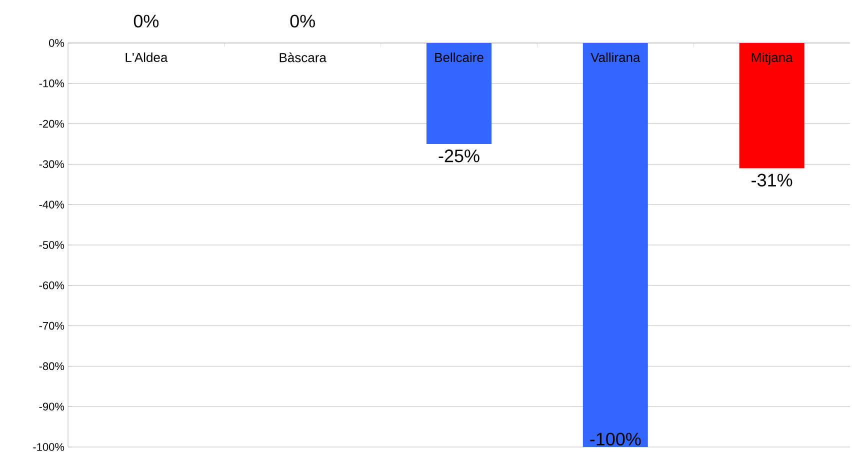  Describe the element at coordinates (303, 57) in the screenshot. I see `x-tick-label: Bàscara` at that location.